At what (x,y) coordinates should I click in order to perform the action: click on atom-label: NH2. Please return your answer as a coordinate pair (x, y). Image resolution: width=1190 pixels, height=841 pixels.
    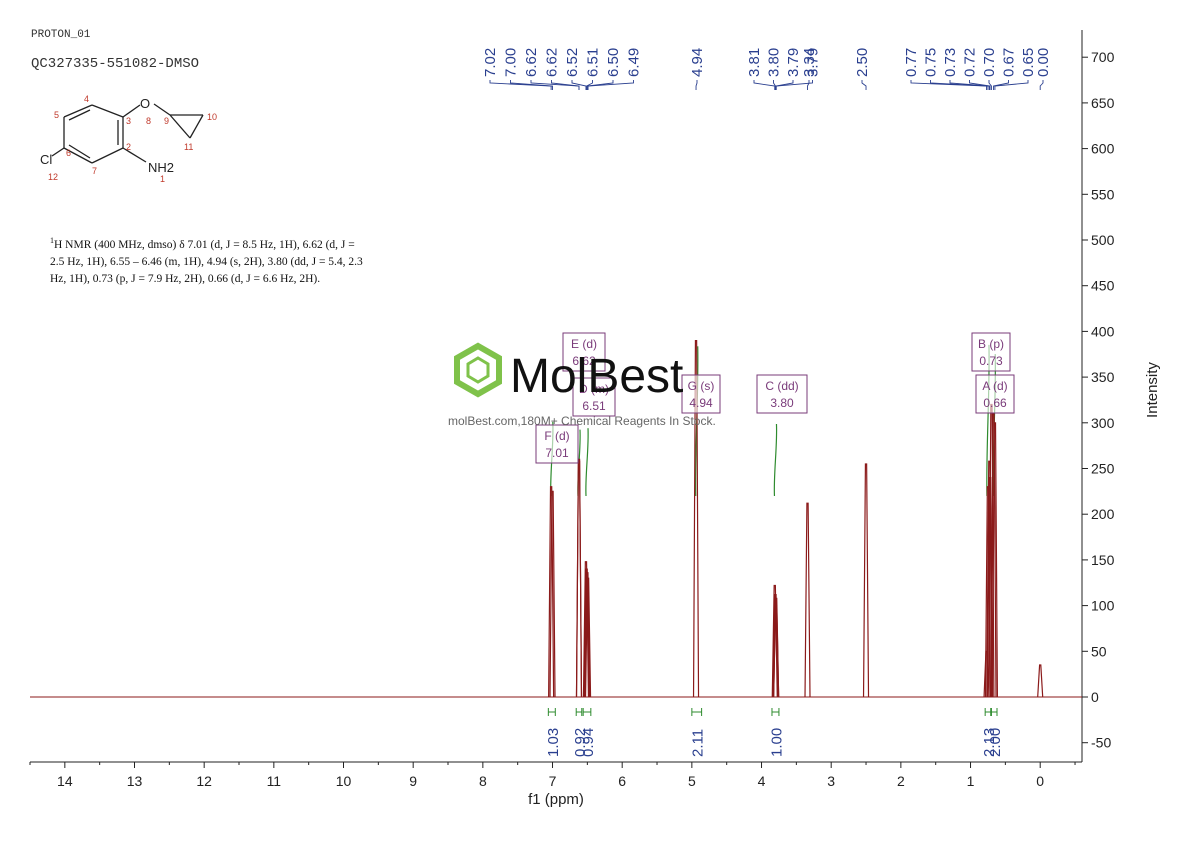
    Looking at the image, I should click on (161, 167).